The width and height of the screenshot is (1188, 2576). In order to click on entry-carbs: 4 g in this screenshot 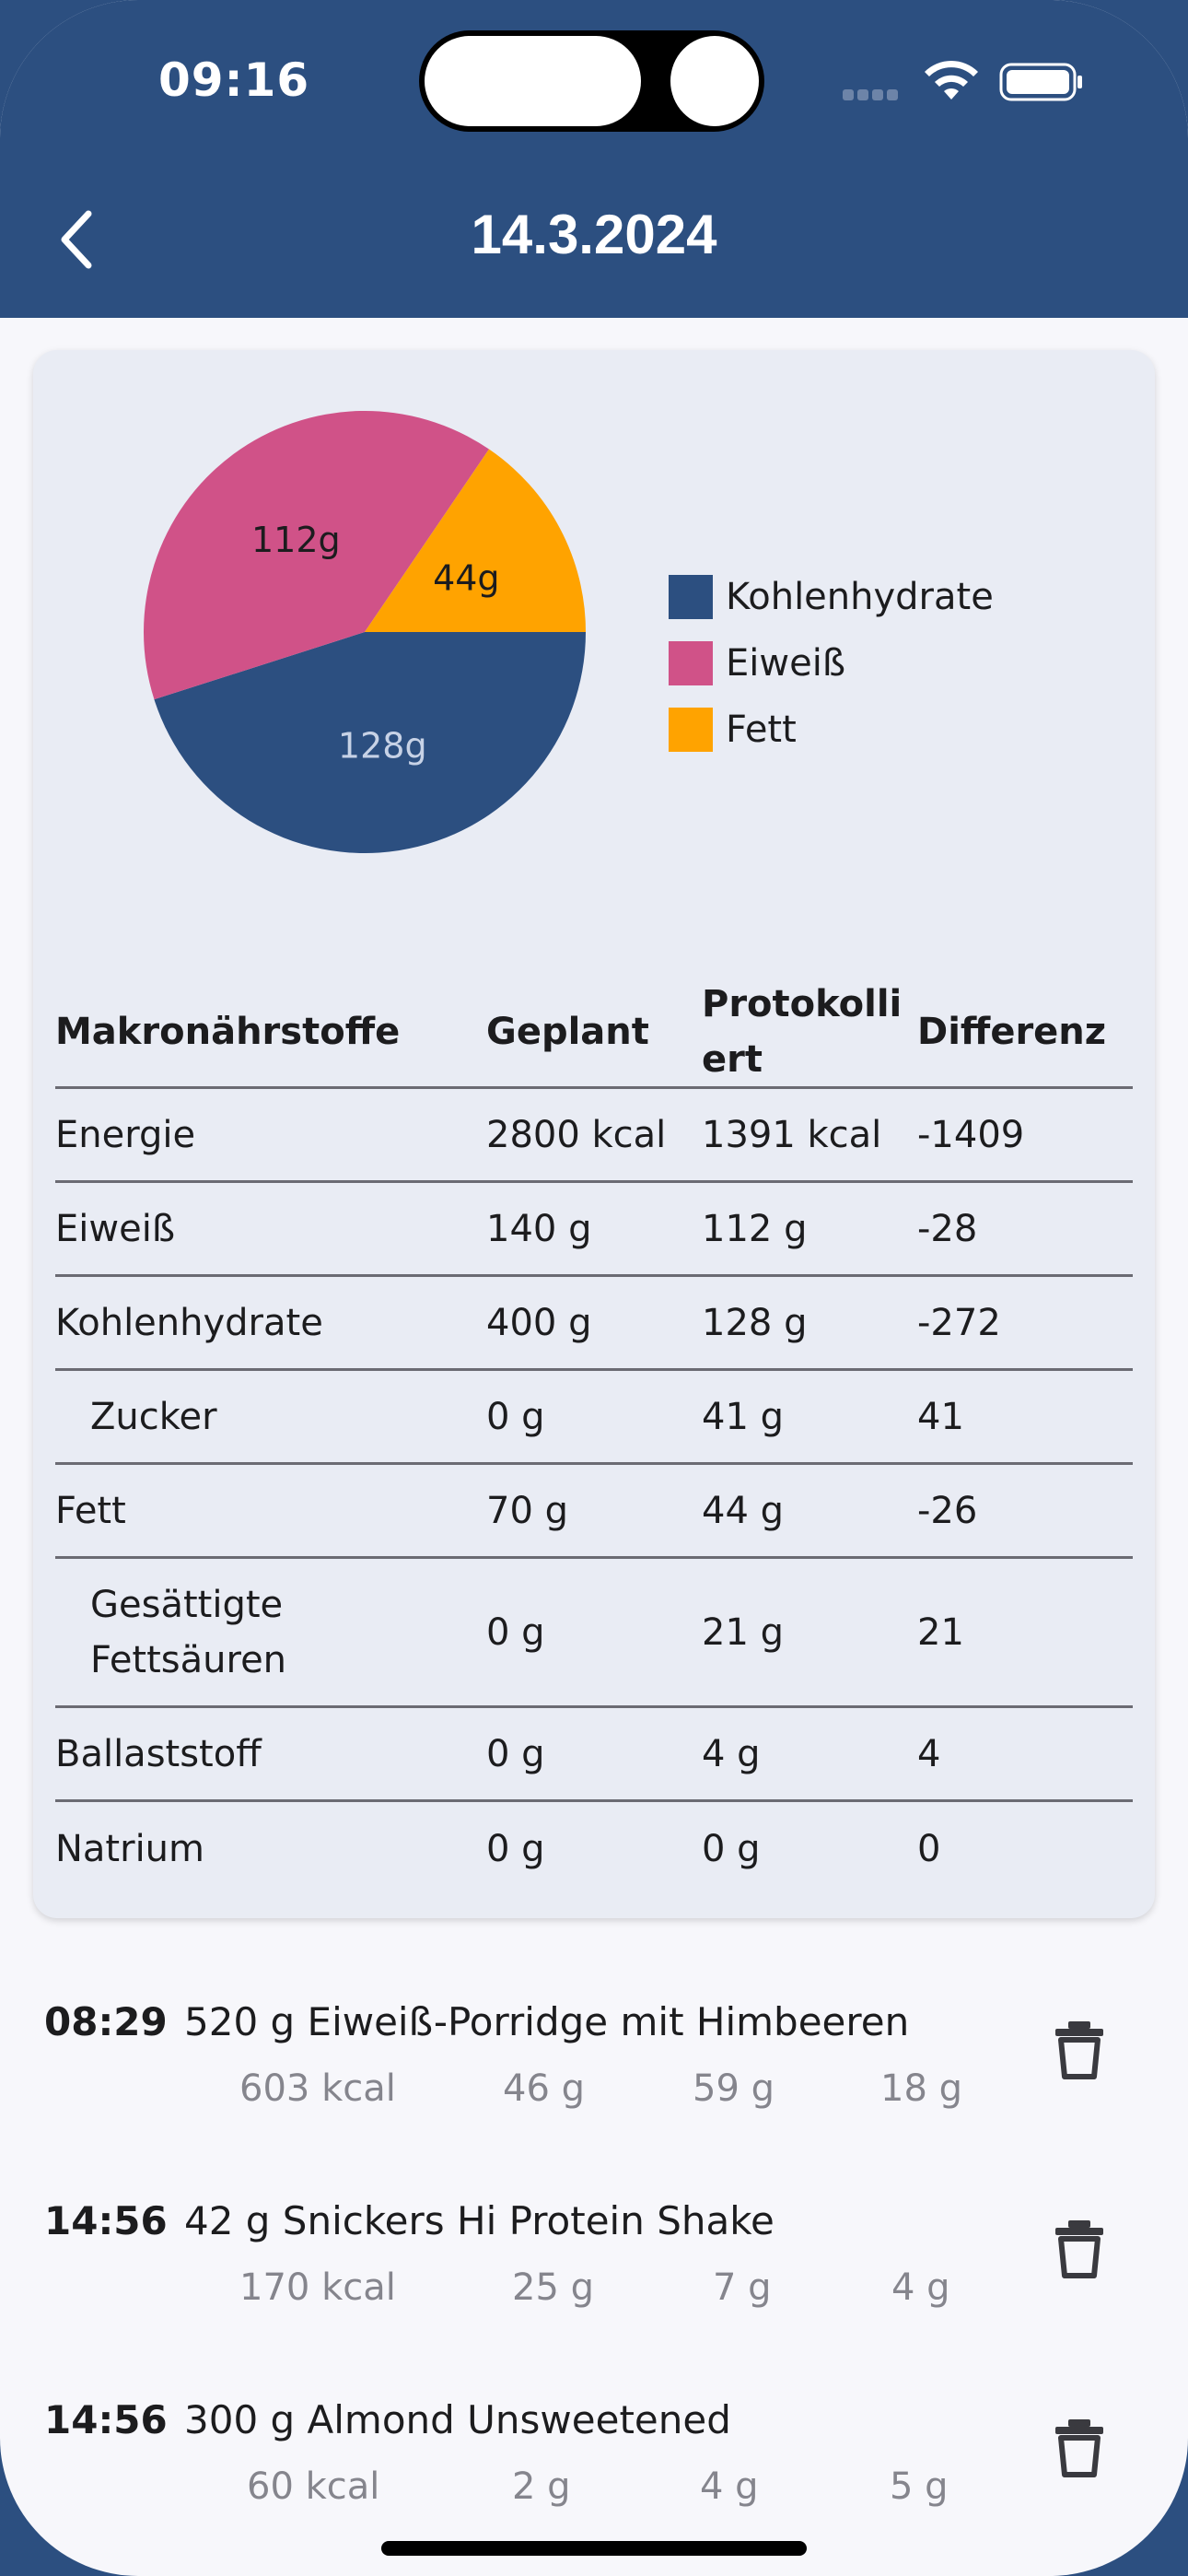, I will do `click(729, 2486)`.